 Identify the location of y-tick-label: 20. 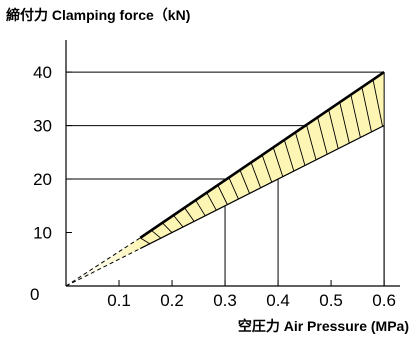
(42, 179).